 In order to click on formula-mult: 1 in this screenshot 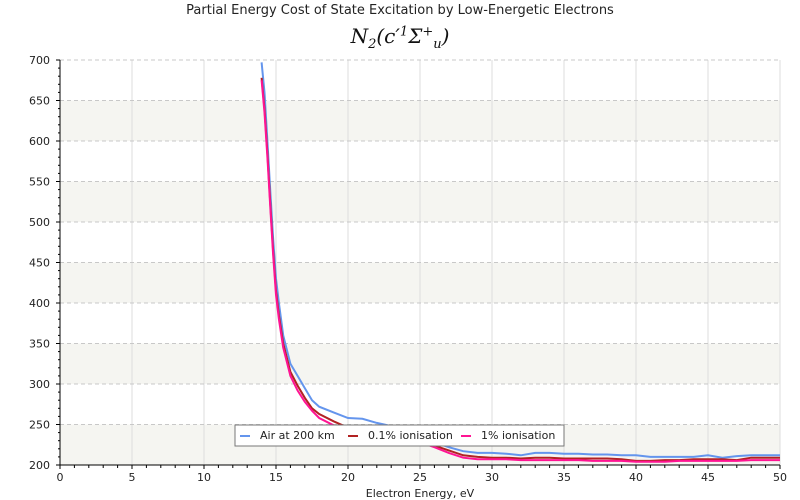, I will do `click(404, 32)`.